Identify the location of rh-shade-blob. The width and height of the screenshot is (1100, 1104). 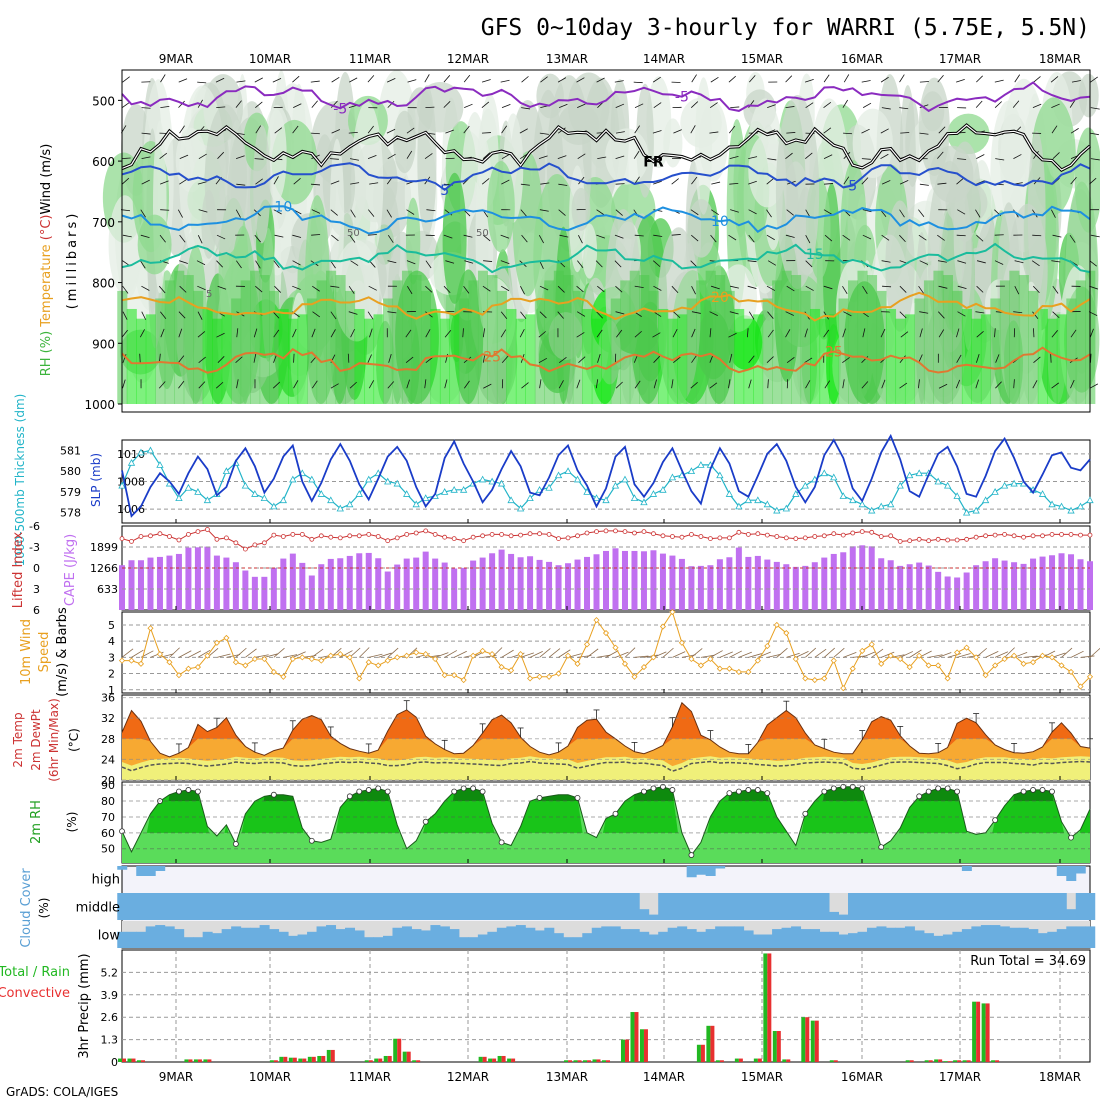
(589, 251).